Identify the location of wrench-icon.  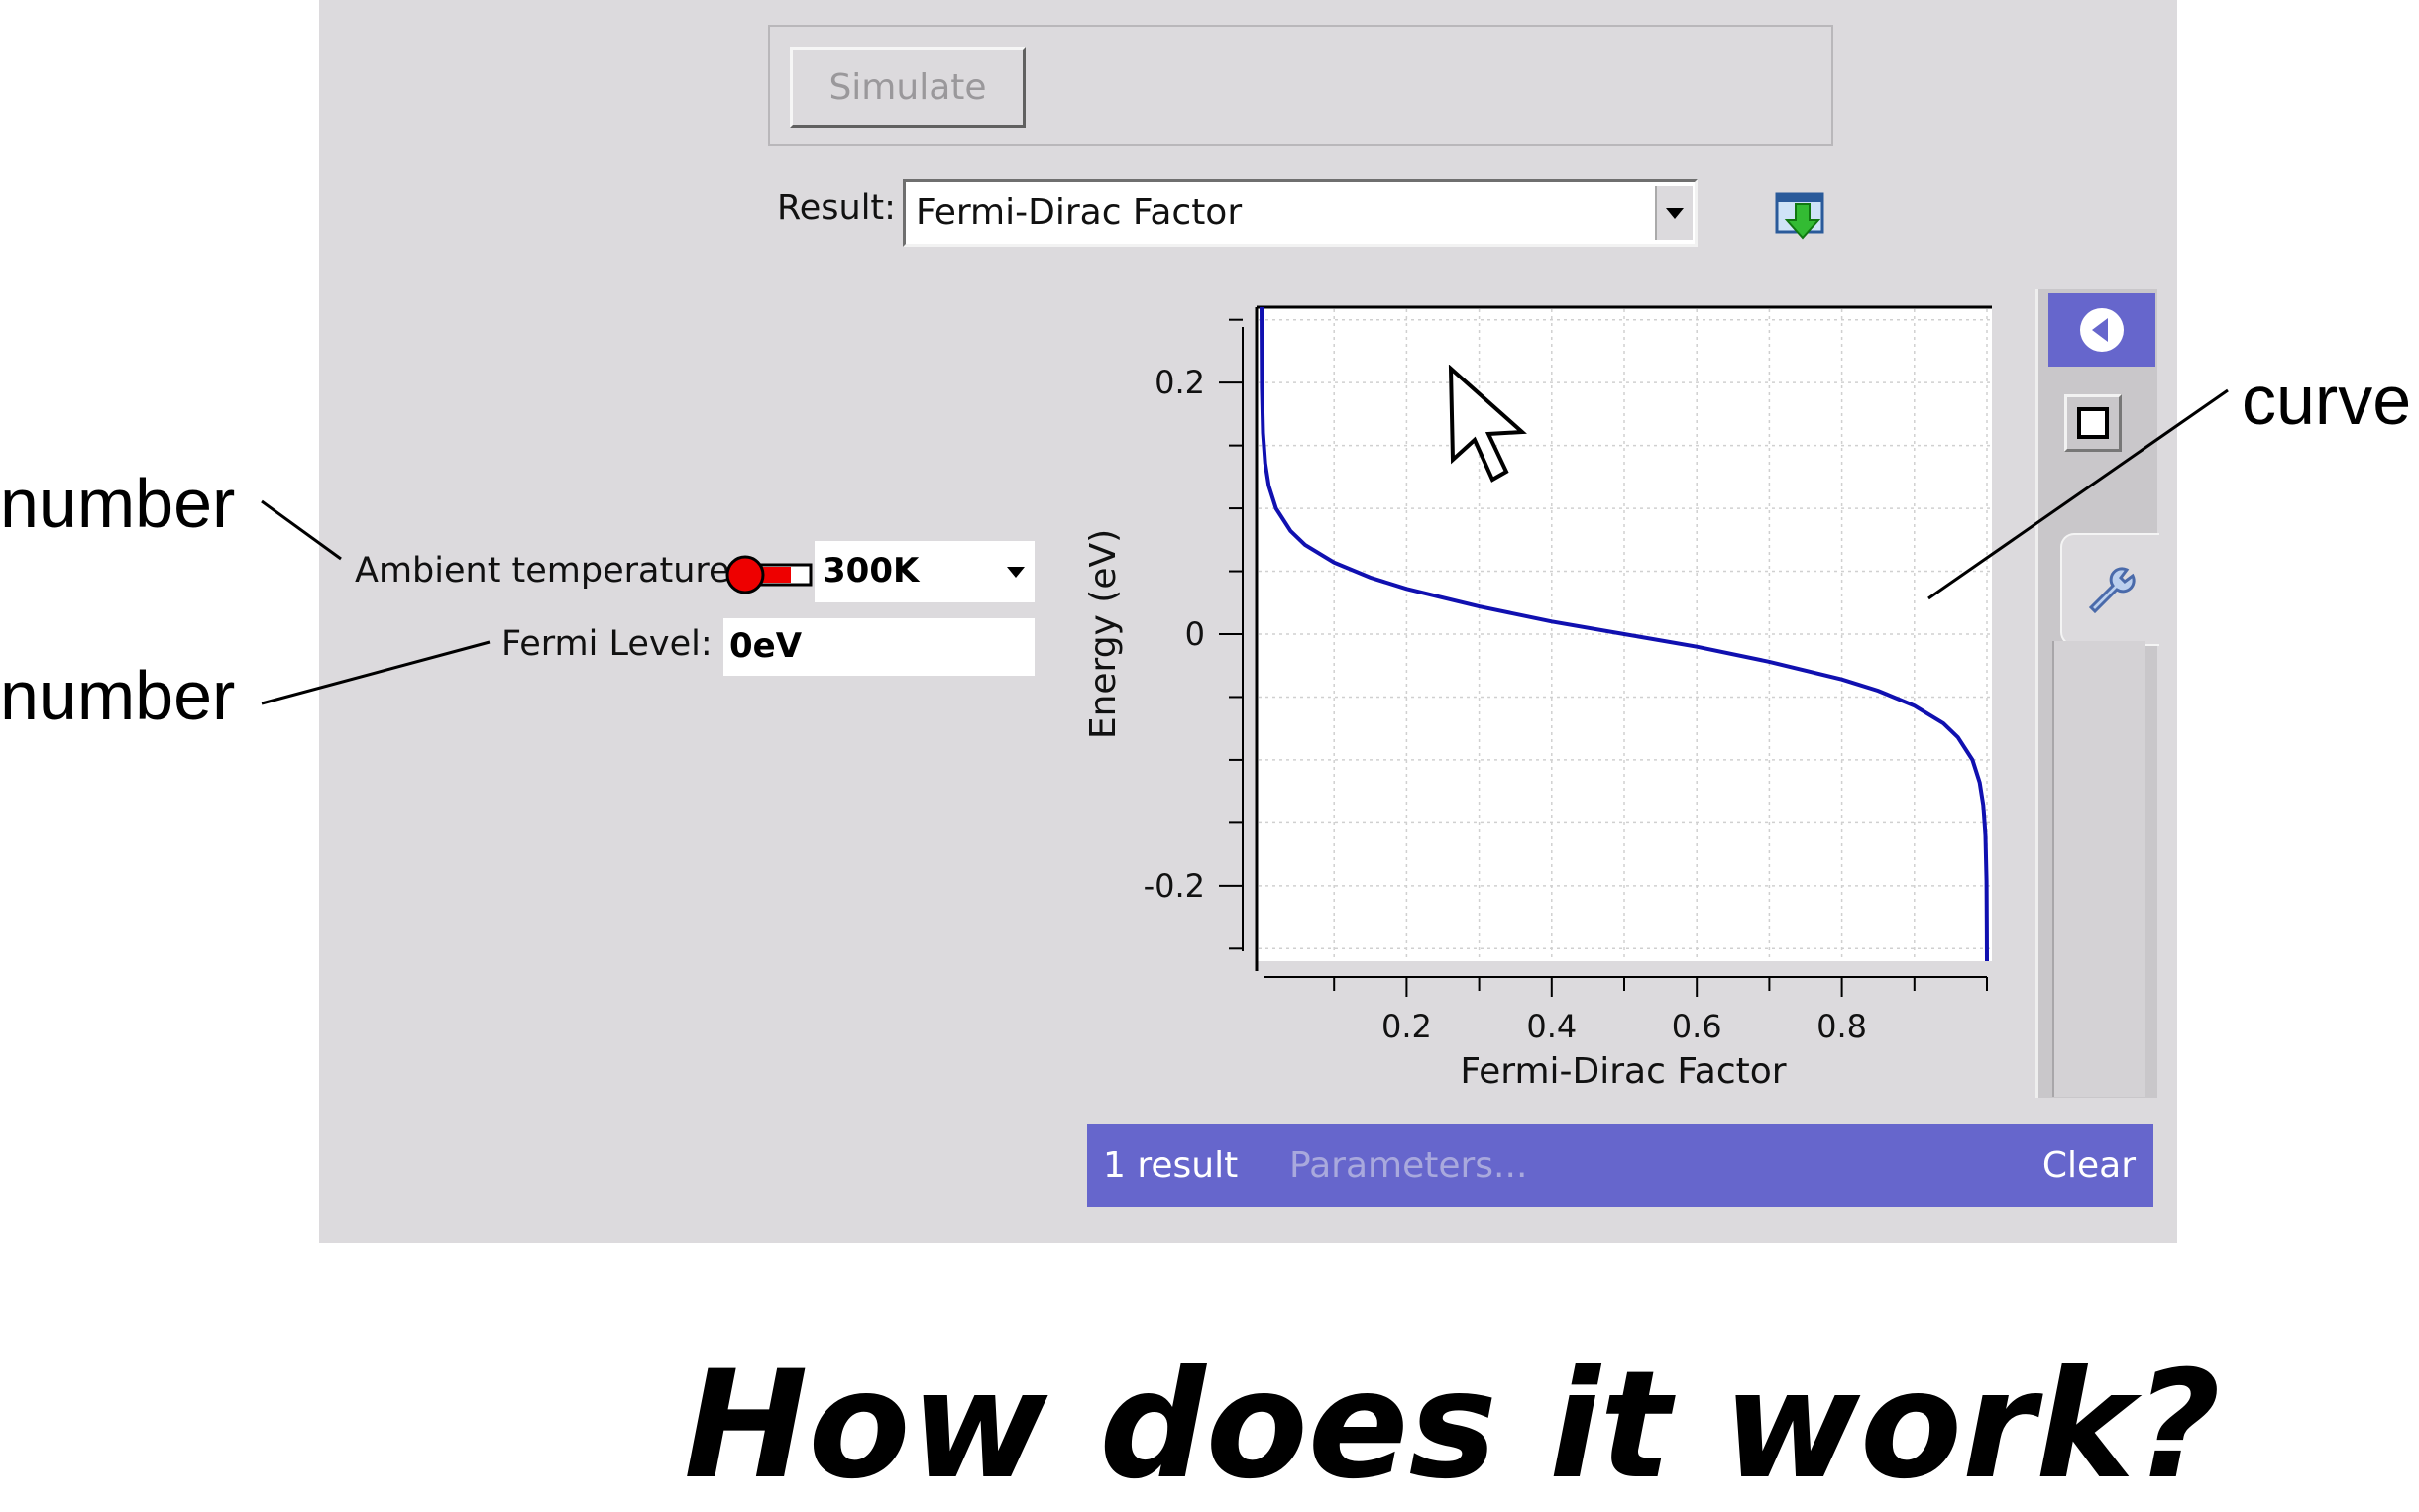
(2112, 590).